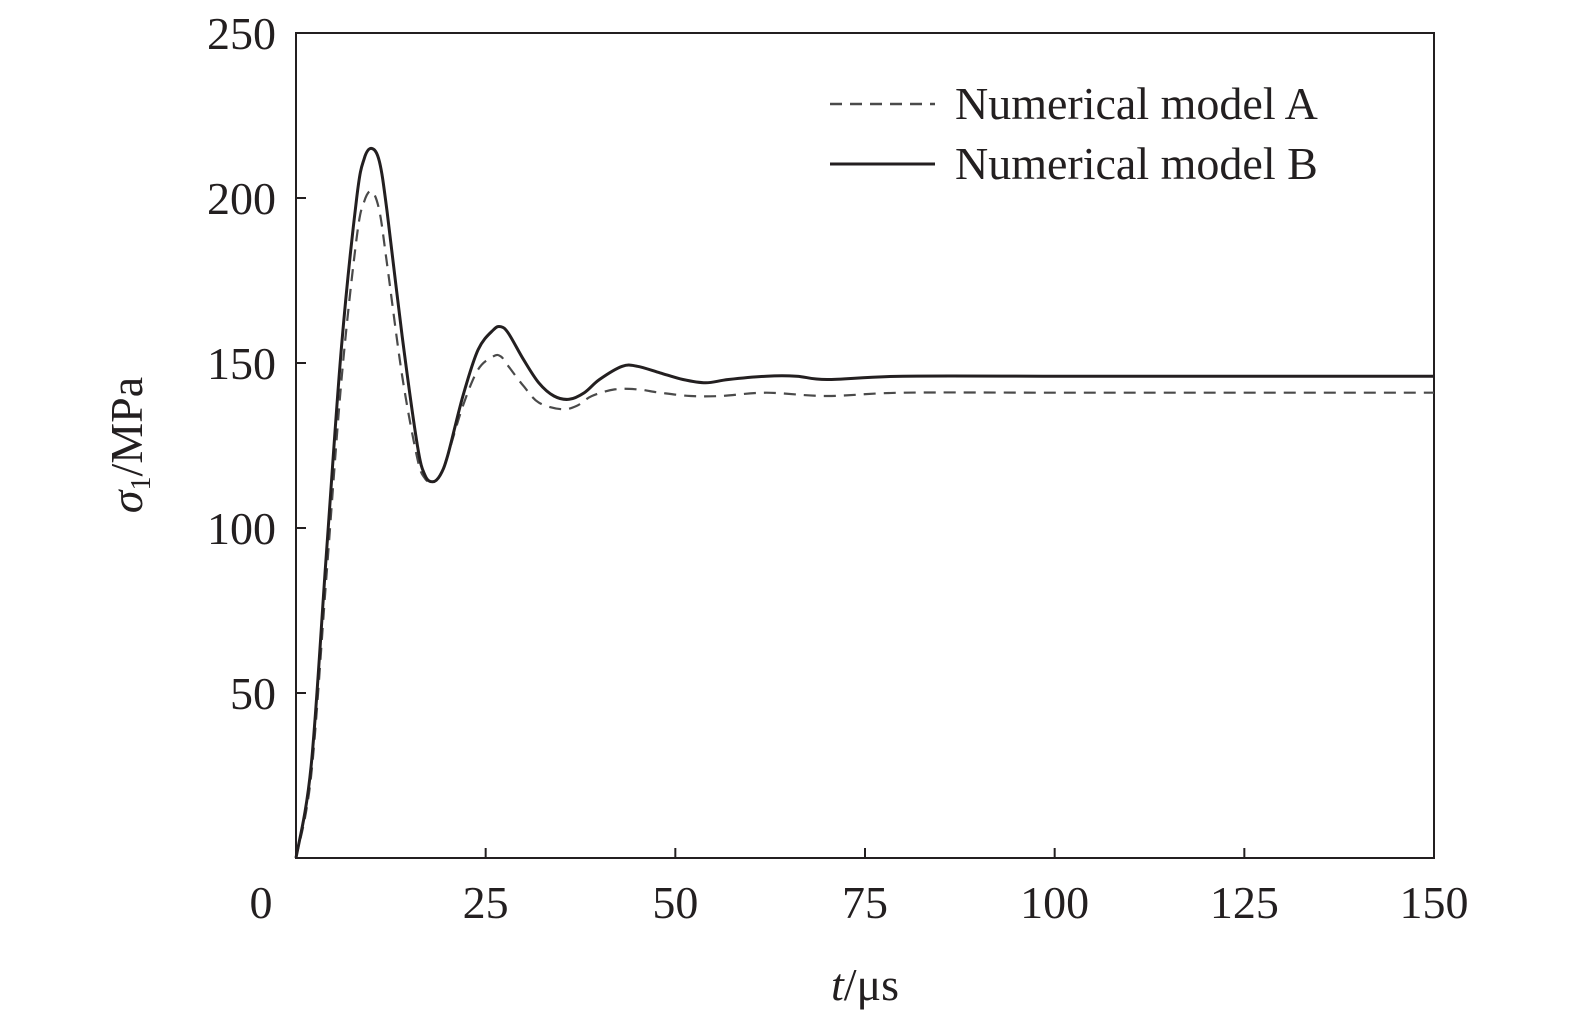 This screenshot has height=1024, width=1575. What do you see at coordinates (1434, 902) in the screenshot?
I see `x-tick-label: 150` at bounding box center [1434, 902].